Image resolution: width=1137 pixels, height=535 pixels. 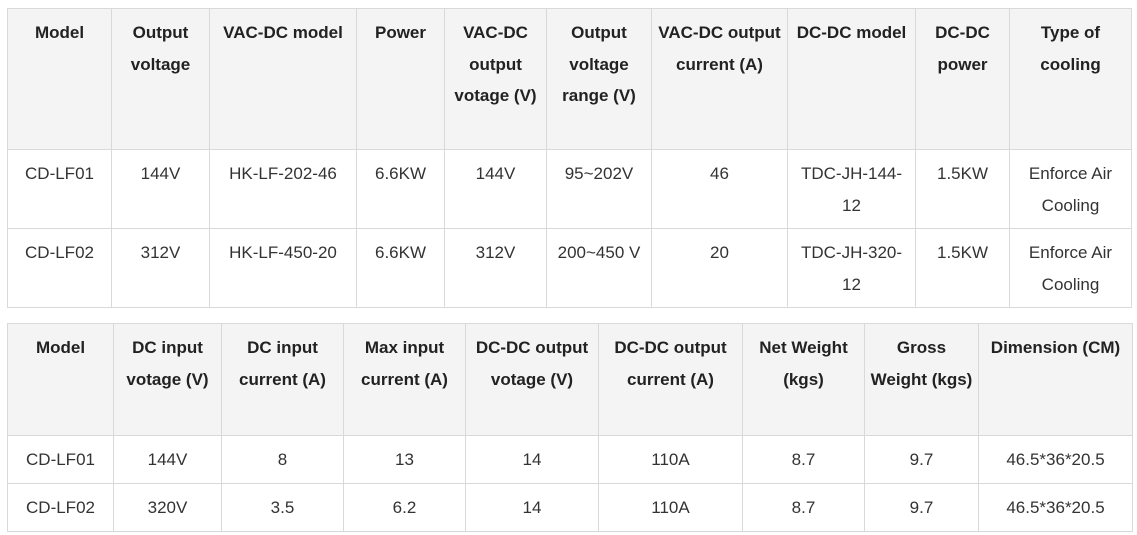 What do you see at coordinates (599, 268) in the screenshot?
I see `table-cell: 200~450 V` at bounding box center [599, 268].